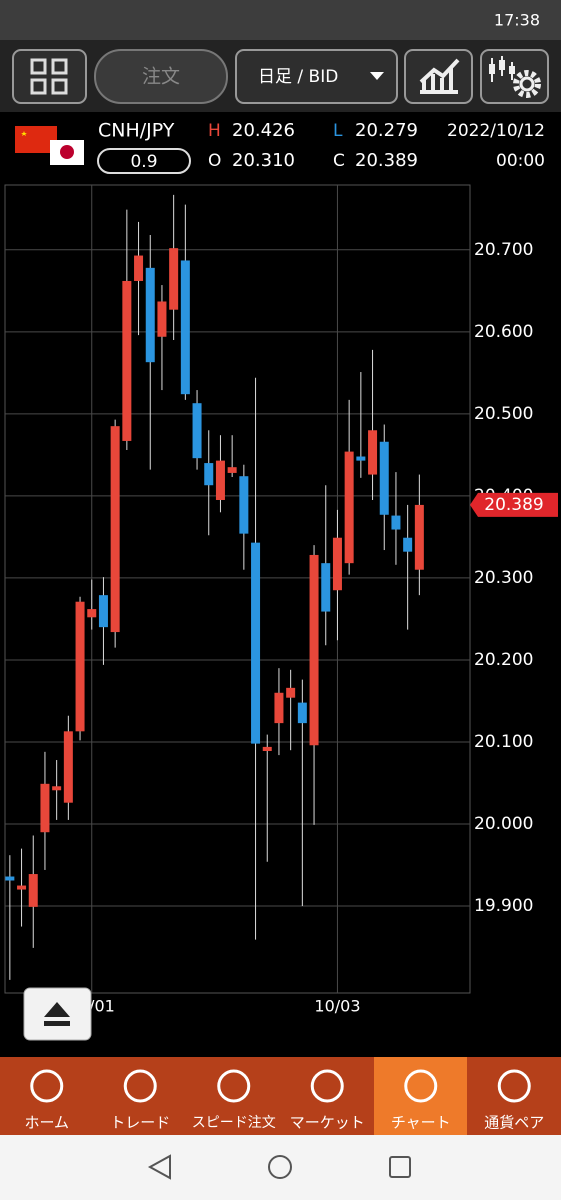 The height and width of the screenshot is (1200, 561). I want to click on nav-label: 通貨ペア, so click(514, 1123).